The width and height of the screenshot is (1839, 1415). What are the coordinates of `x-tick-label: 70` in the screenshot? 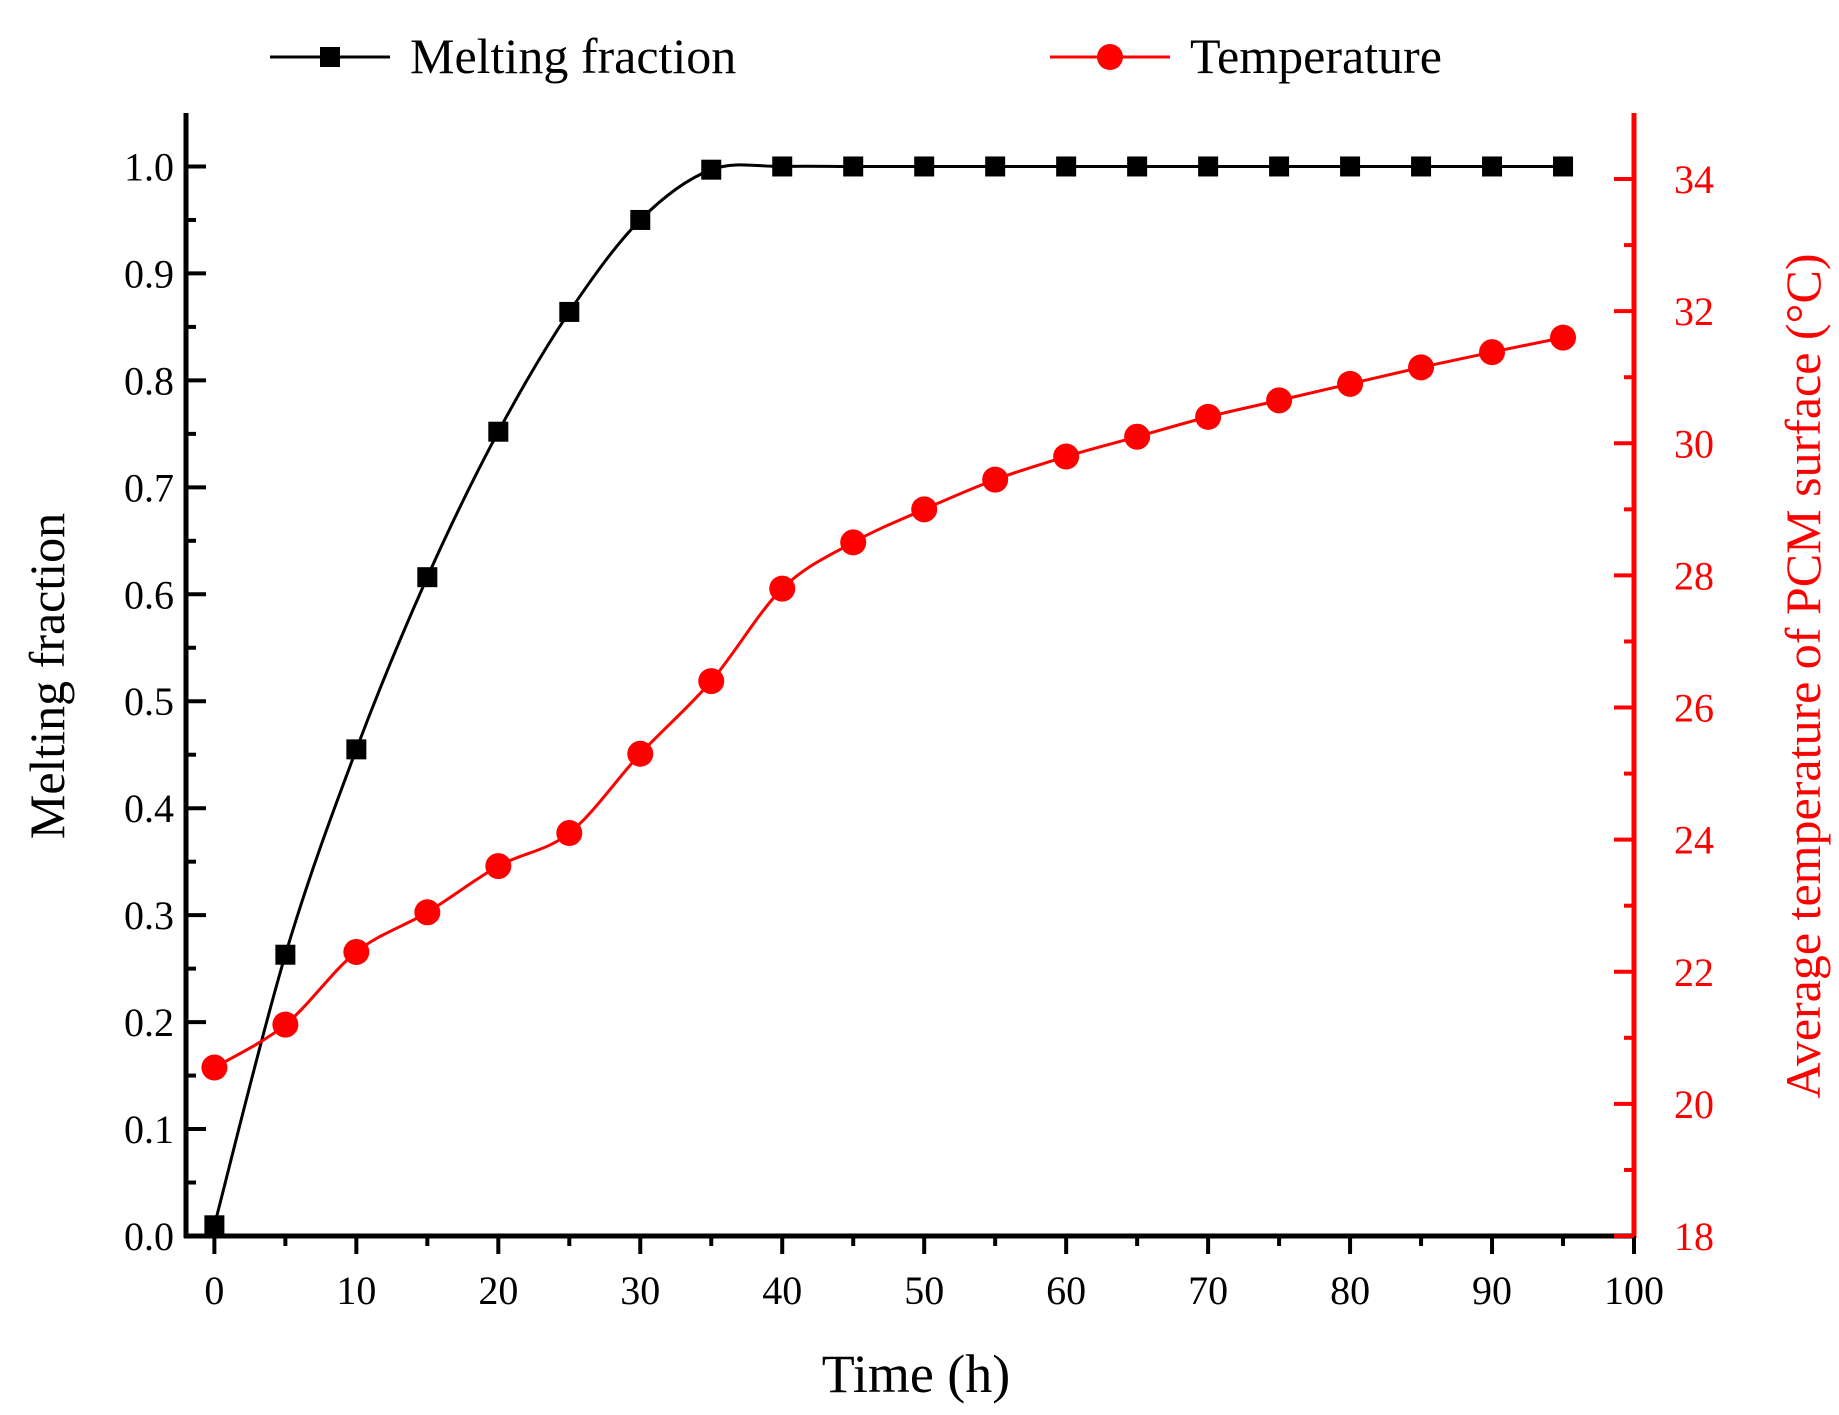 It's located at (1208, 1290).